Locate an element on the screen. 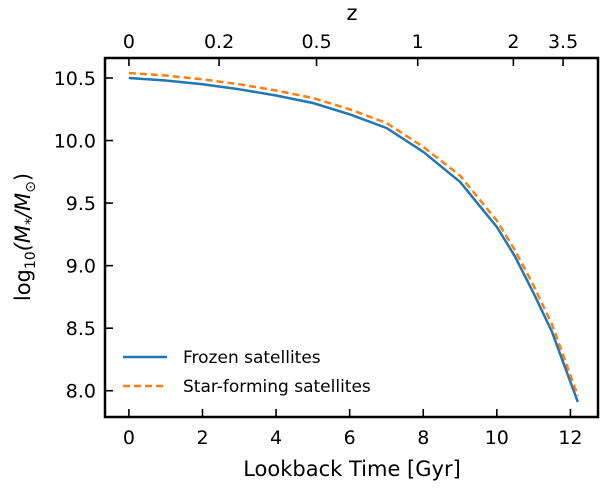 The image size is (616, 491). top-tick-label: 0.5 is located at coordinates (316, 42).